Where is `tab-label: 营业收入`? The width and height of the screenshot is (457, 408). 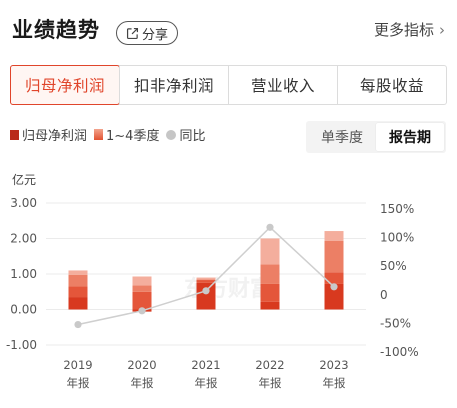
tab-label: 营业收入 is located at coordinates (282, 86).